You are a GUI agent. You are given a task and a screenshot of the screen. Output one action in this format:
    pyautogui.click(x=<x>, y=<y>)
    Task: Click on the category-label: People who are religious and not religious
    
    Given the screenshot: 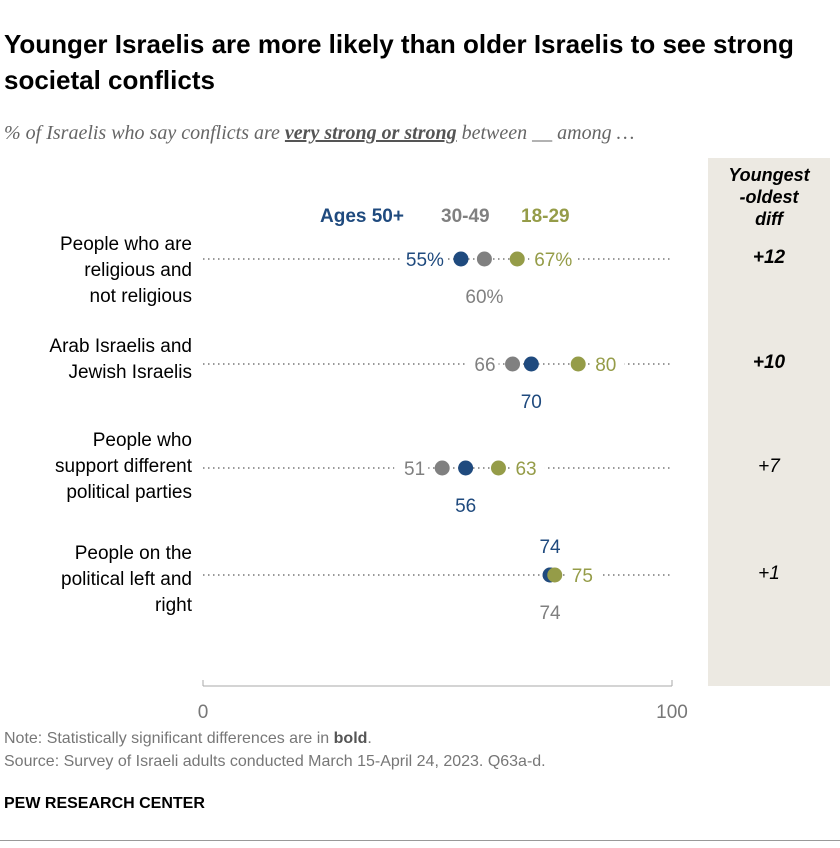 What is the action you would take?
    pyautogui.click(x=126, y=271)
    